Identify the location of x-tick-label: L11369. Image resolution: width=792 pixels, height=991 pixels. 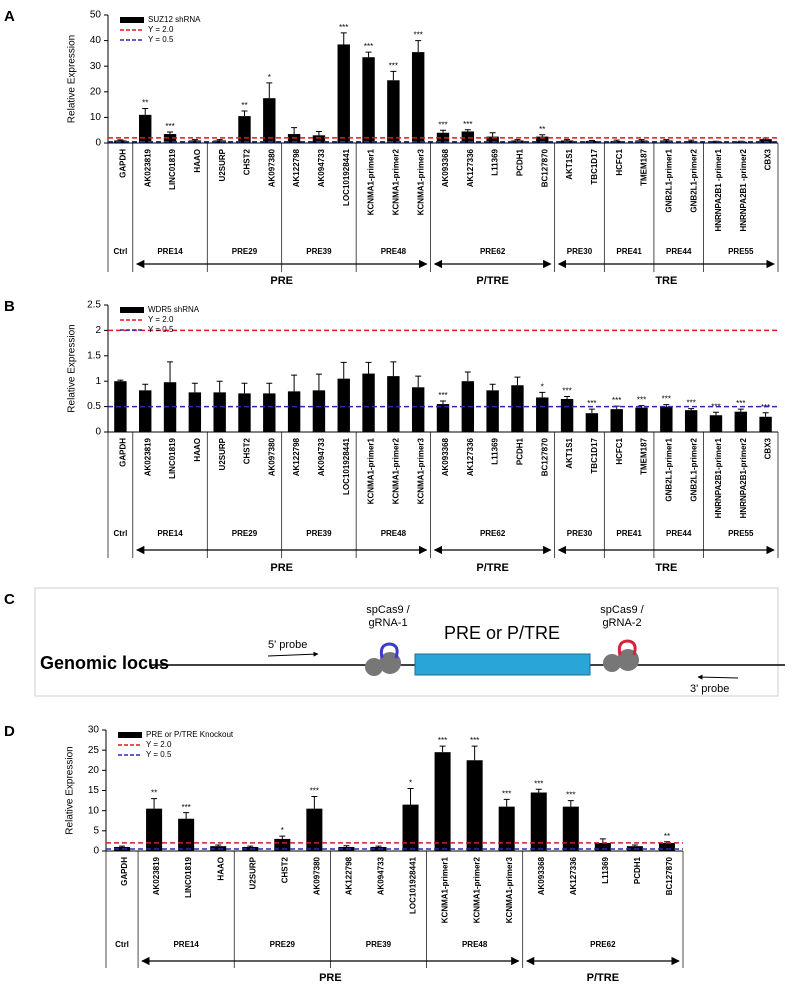
(495, 450).